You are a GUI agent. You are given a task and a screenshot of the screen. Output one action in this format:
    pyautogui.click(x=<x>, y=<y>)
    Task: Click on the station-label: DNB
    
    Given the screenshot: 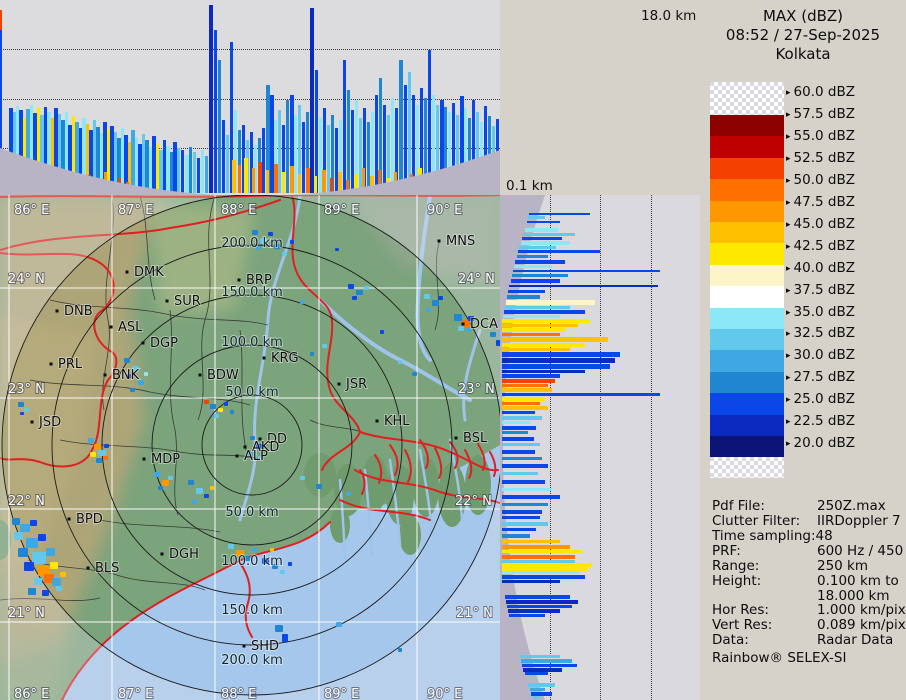 What is the action you would take?
    pyautogui.click(x=78, y=311)
    